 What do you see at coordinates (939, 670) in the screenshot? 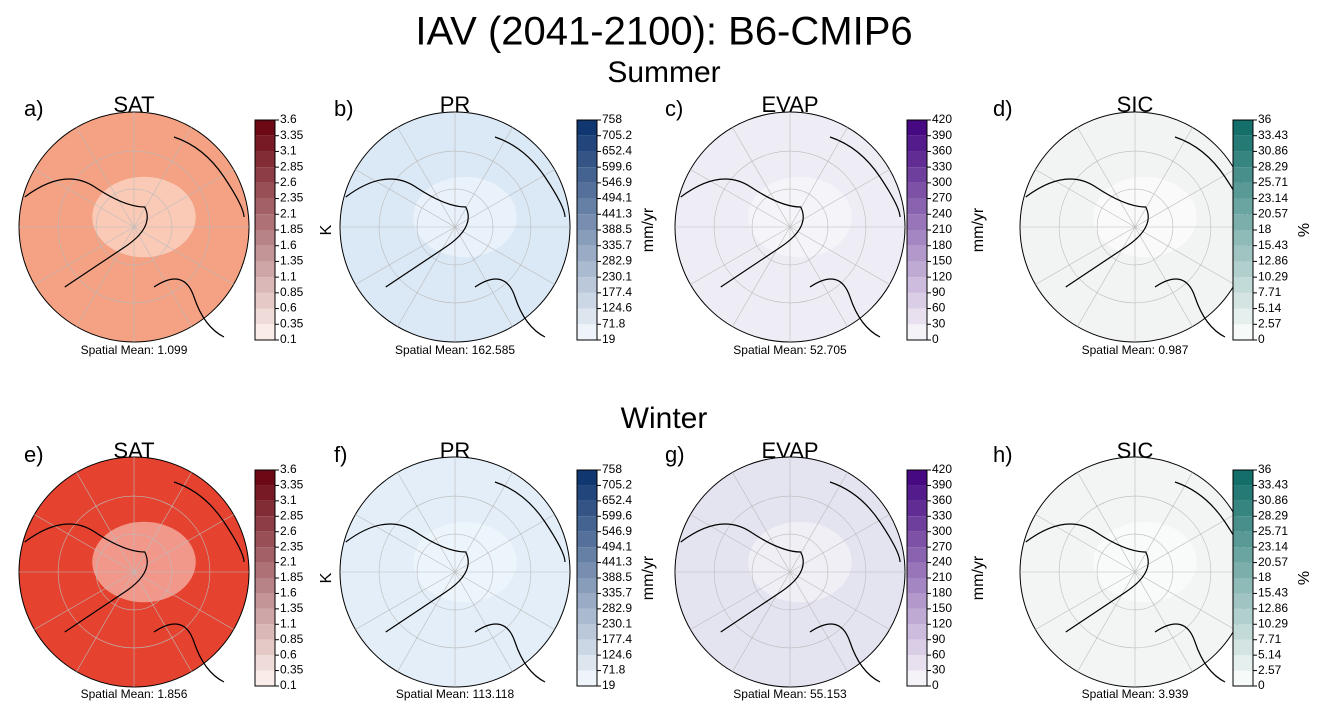
I see `colorbar-tick-label: 30` at bounding box center [939, 670].